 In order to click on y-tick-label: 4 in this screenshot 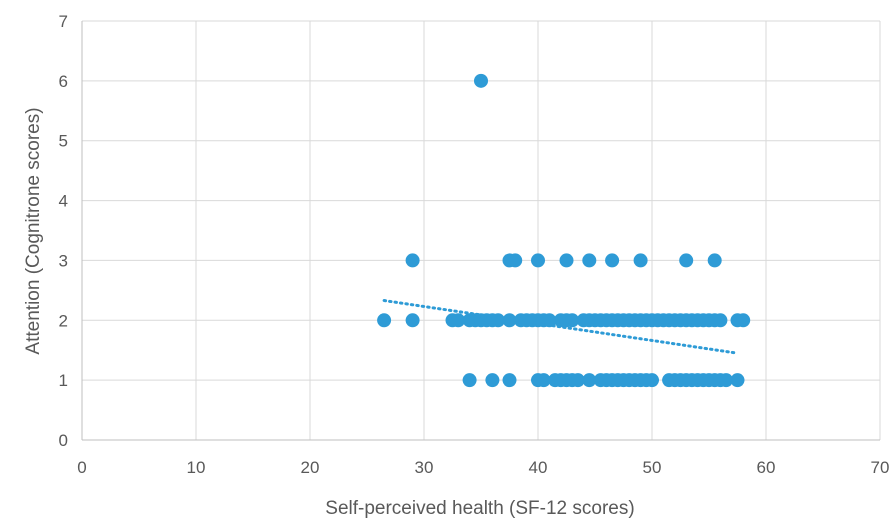, I will do `click(63, 201)`.